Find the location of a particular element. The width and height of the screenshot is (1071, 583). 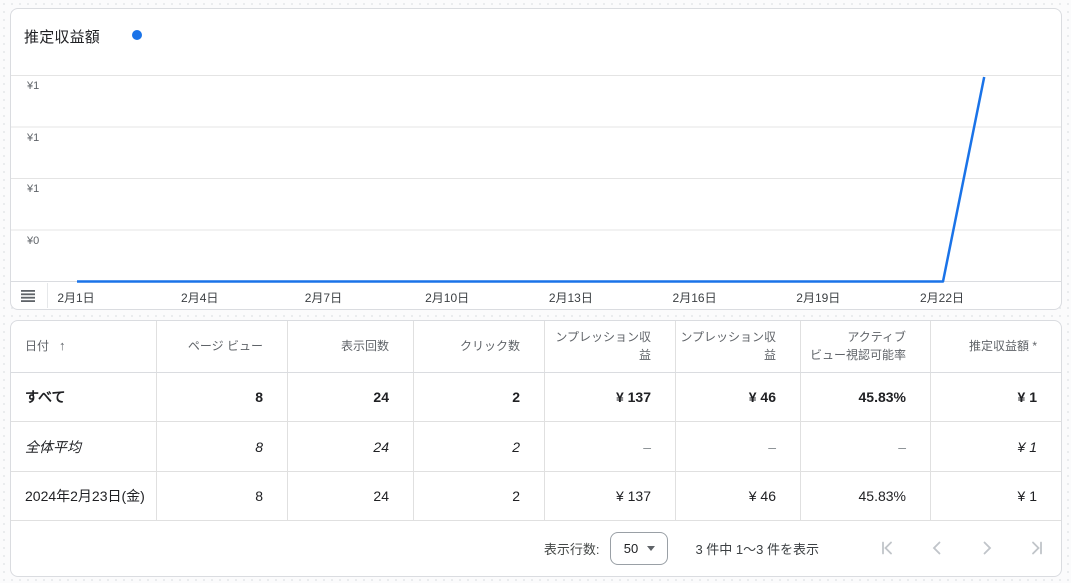

pagination-bar: 表示行数: 50 3 件中 1〜3 件を表示 is located at coordinates (536, 548).